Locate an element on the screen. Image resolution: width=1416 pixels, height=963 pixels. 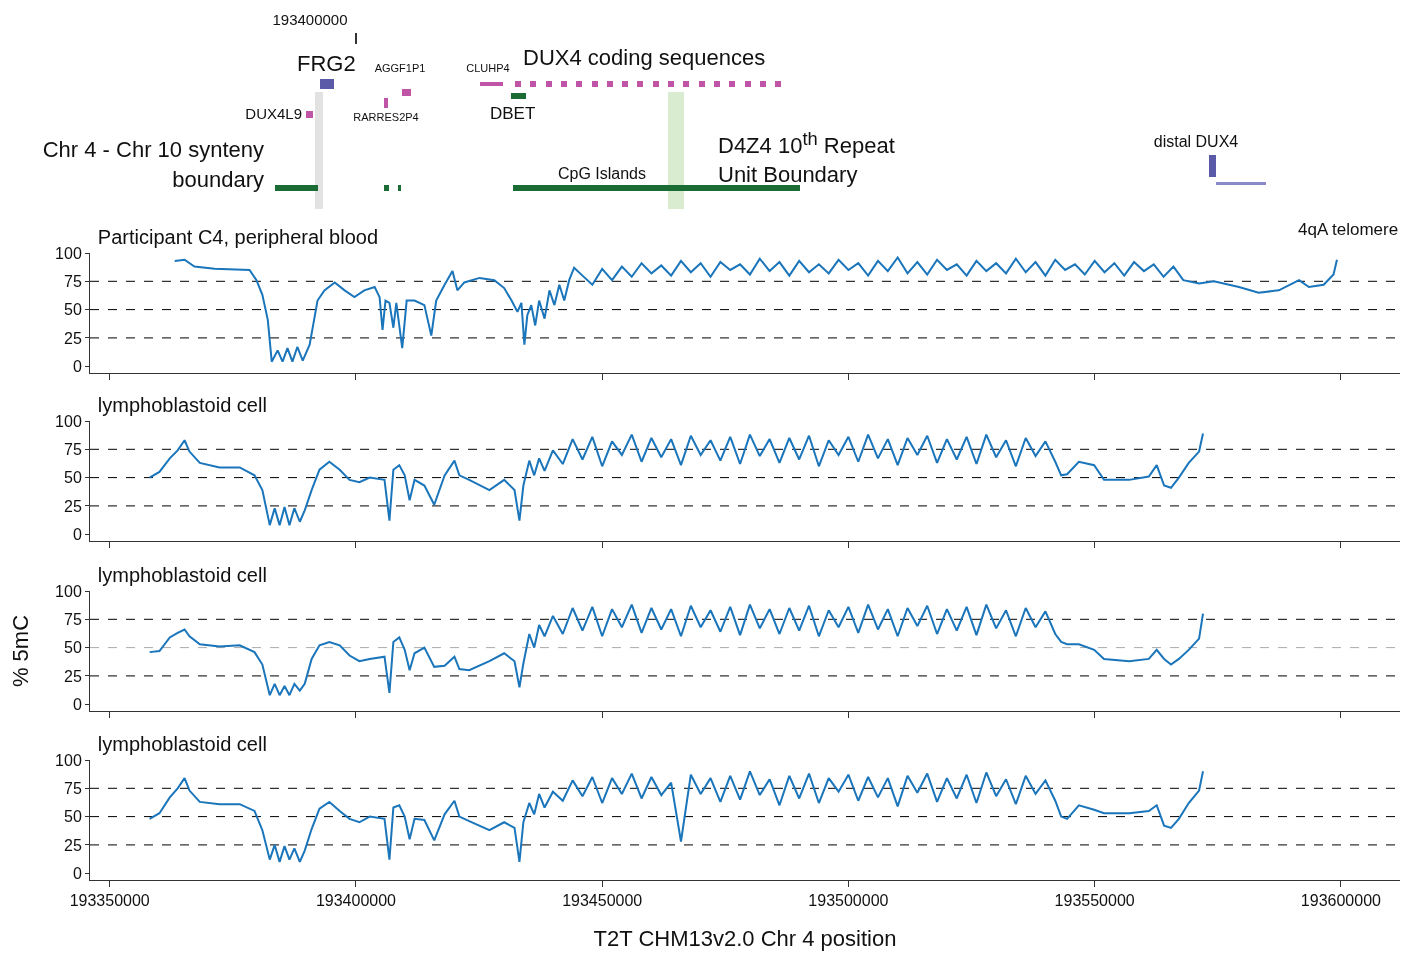
text: CLUHP4 is located at coordinates (488, 68).